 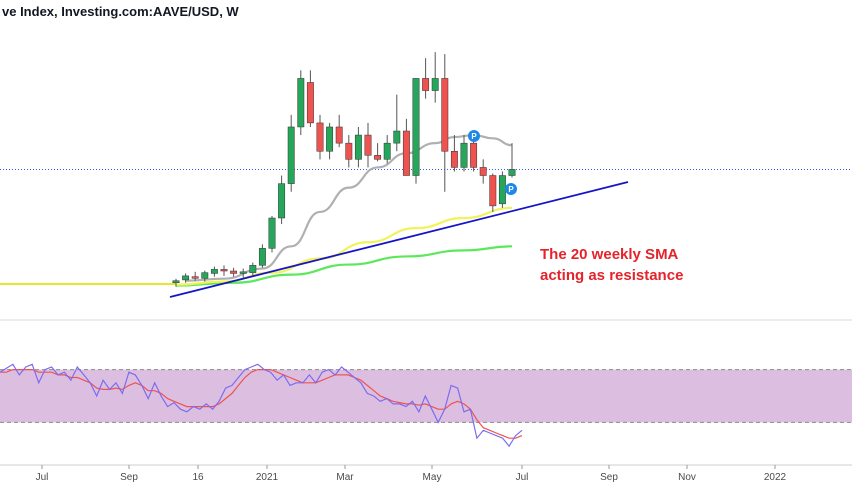 I want to click on x-tick-label: 2022, so click(x=775, y=477).